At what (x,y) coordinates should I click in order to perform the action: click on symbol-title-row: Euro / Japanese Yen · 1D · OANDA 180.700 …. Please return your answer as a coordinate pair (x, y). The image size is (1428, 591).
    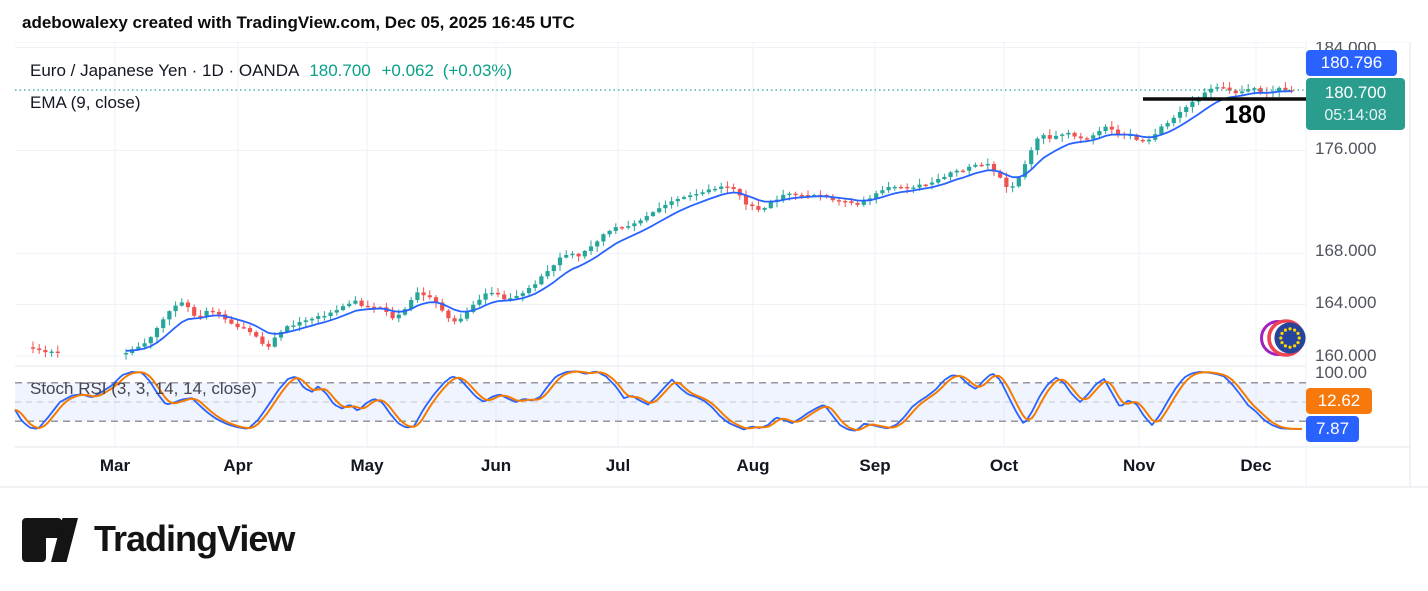
    Looking at the image, I should click on (271, 71).